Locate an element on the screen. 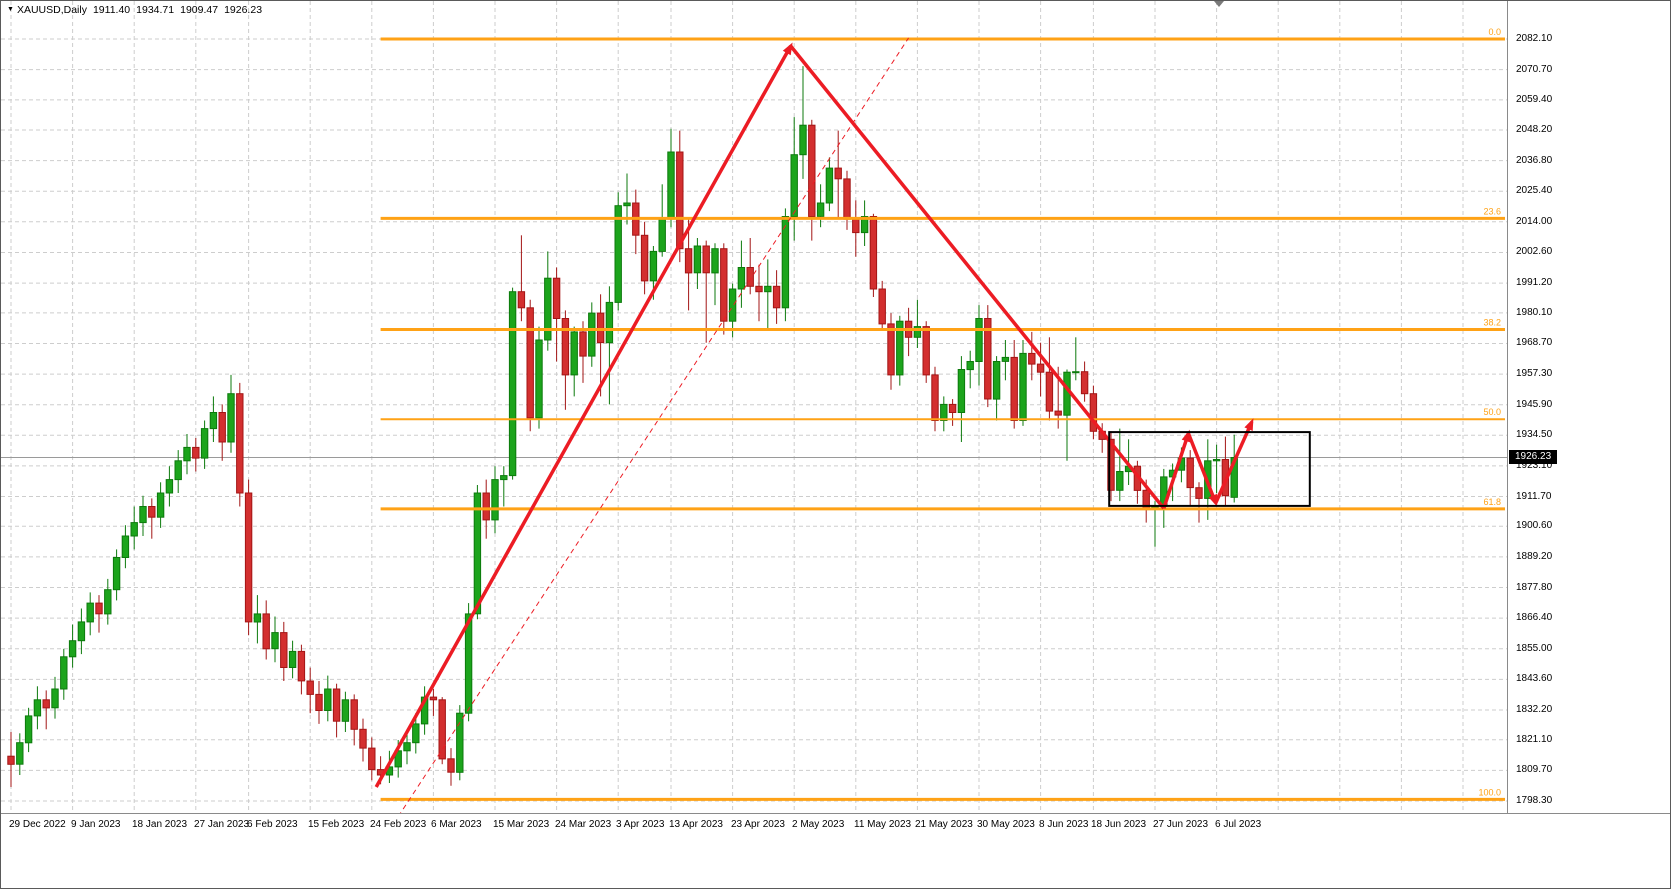 The height and width of the screenshot is (889, 1671). price-axis-label: 2014.00 is located at coordinates (1534, 221).